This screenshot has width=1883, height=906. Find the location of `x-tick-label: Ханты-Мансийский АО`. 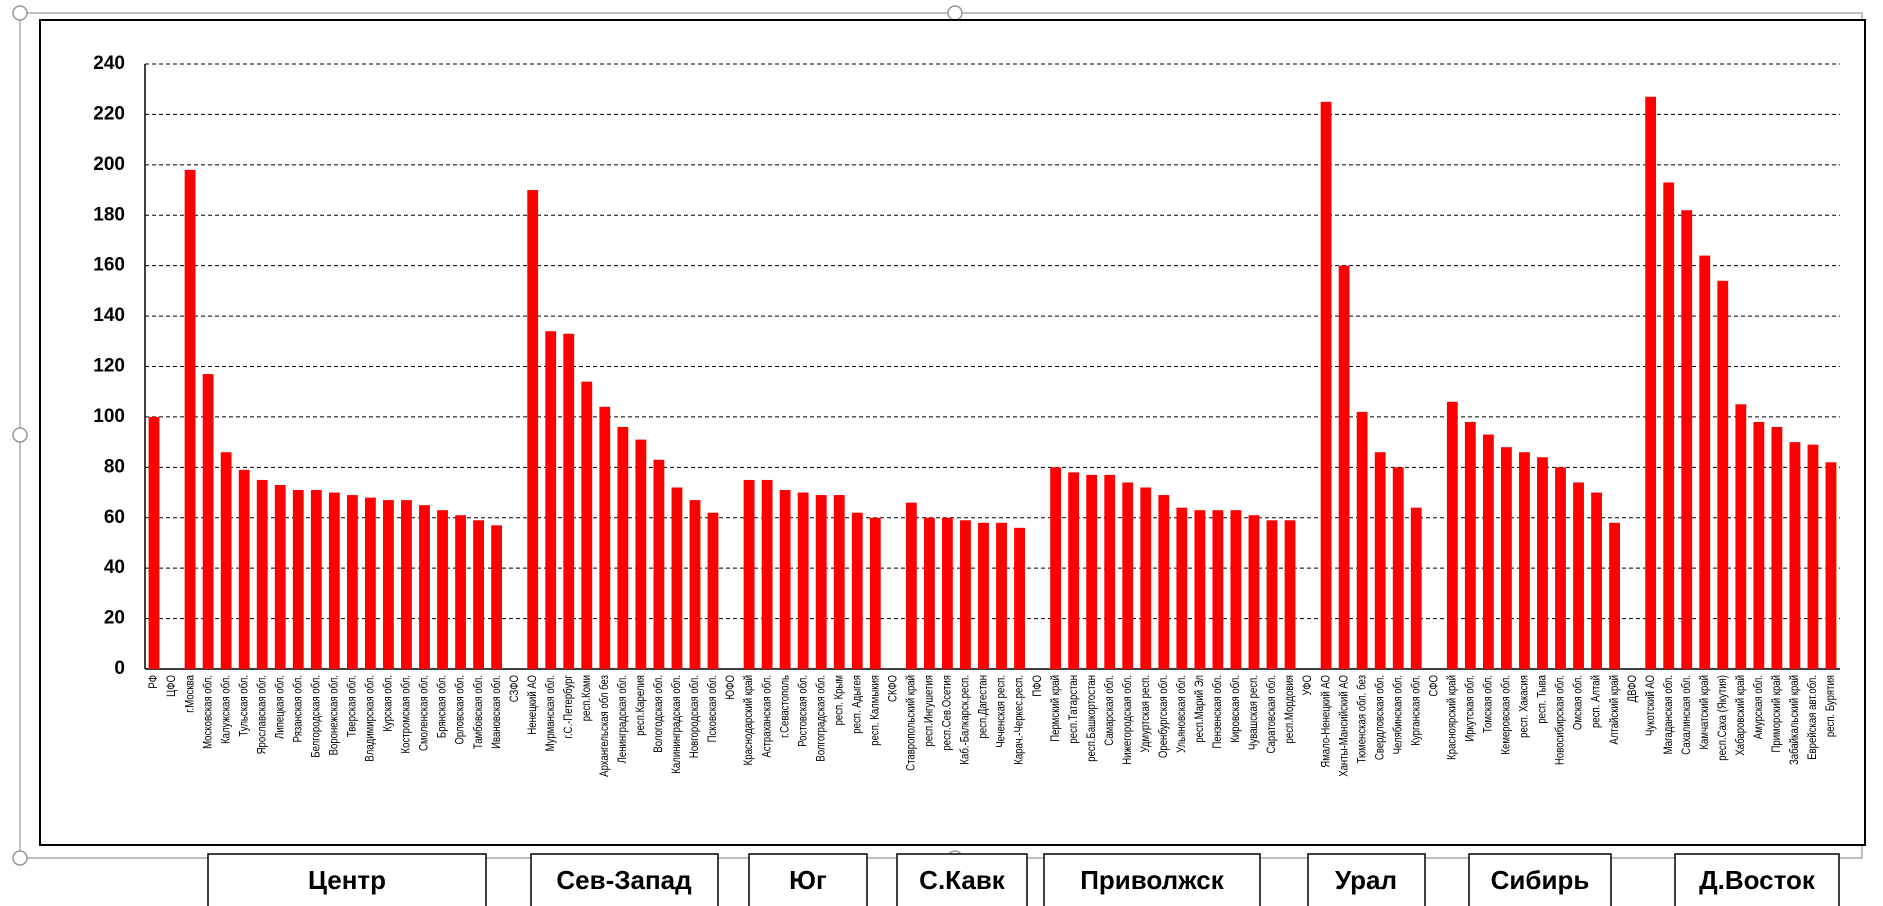

x-tick-label: Ханты-Мансийский АО is located at coordinates (1343, 726).